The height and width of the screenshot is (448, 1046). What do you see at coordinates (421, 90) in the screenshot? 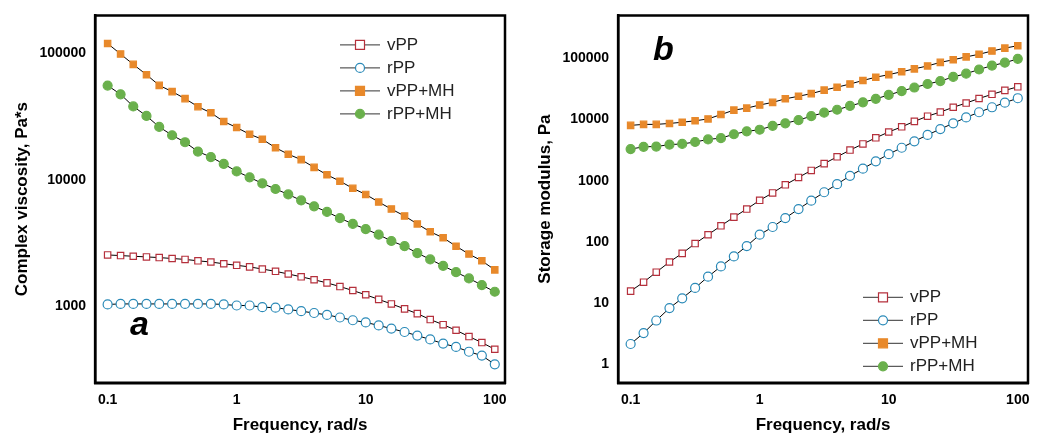
I see `legend-label: vPP+MH` at bounding box center [421, 90].